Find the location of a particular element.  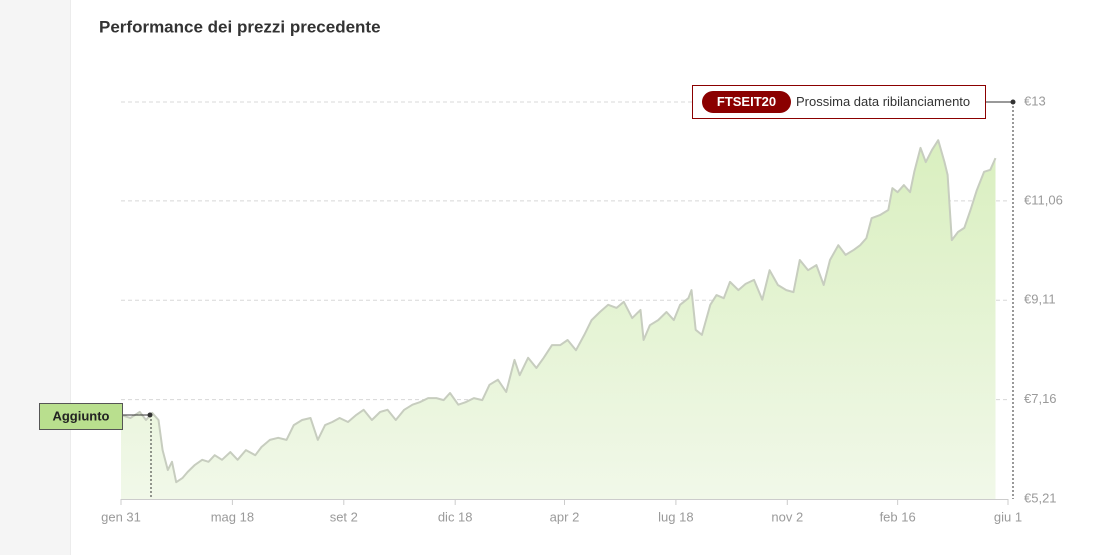

x-tick-label: apr 2 is located at coordinates (565, 516).